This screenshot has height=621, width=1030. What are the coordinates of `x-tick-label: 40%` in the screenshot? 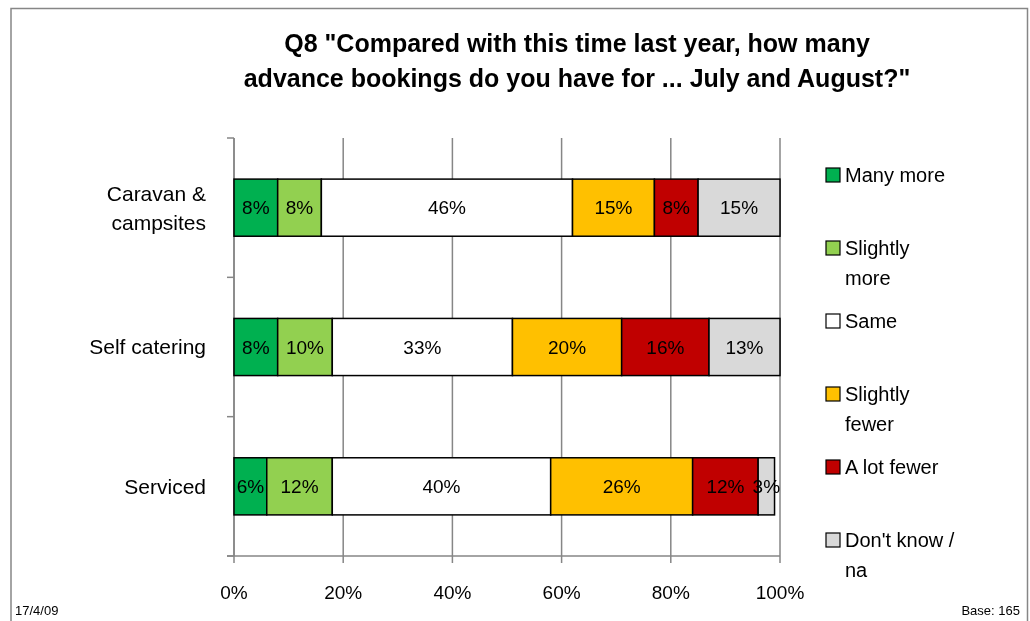 It's located at (452, 592).